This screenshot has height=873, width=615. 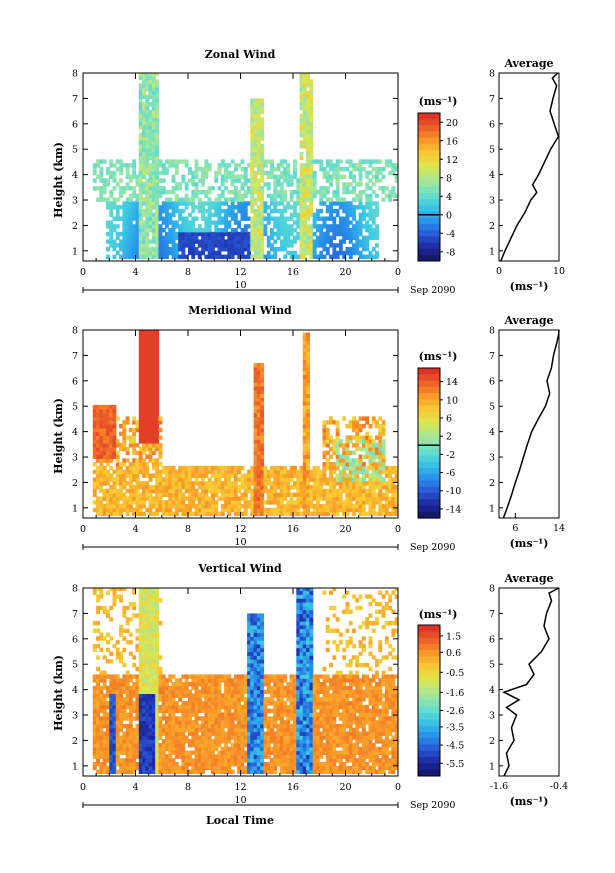 What do you see at coordinates (429, 434) in the screenshot?
I see `meridional-cbar-cell` at bounding box center [429, 434].